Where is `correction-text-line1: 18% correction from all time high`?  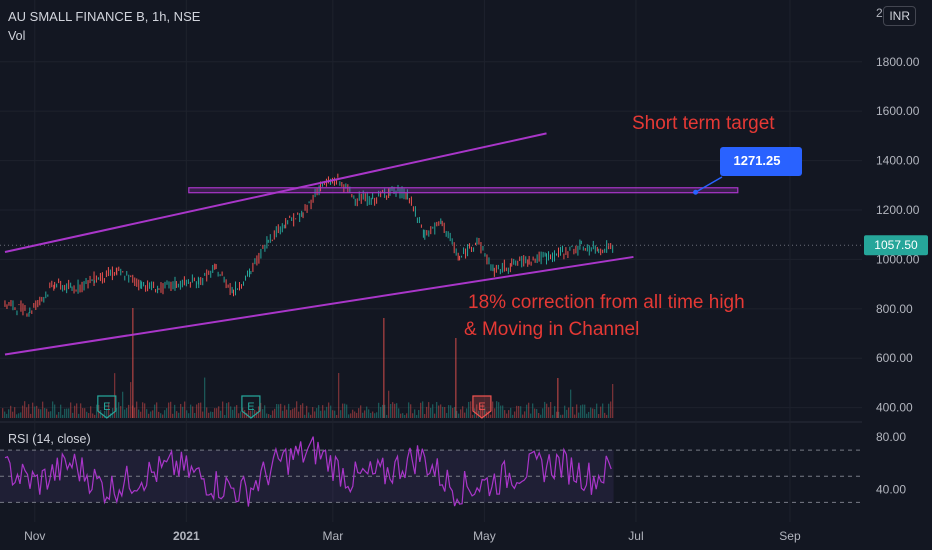
correction-text-line1: 18% correction from all time high is located at coordinates (606, 302).